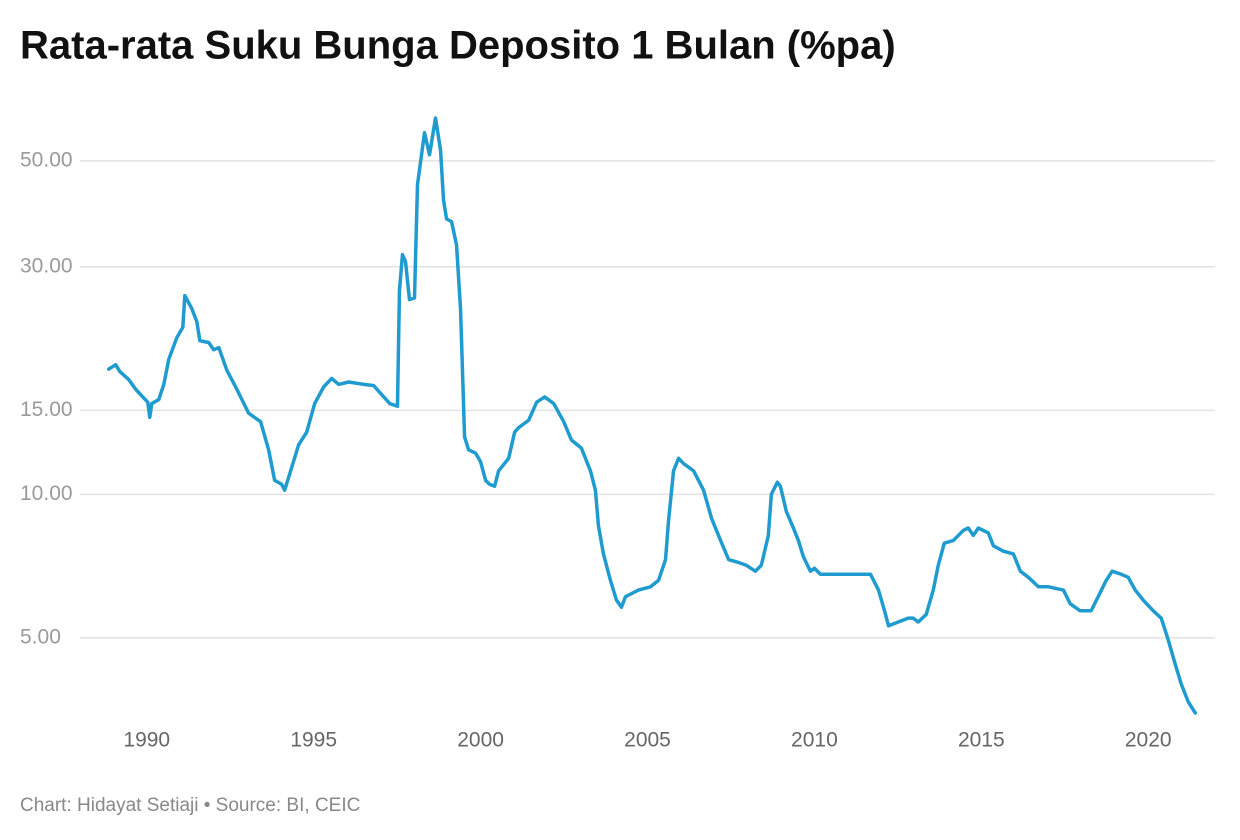 Image resolution: width=1240 pixels, height=840 pixels. Describe the element at coordinates (46, 493) in the screenshot. I see `y-tick-label: 10.00` at that location.